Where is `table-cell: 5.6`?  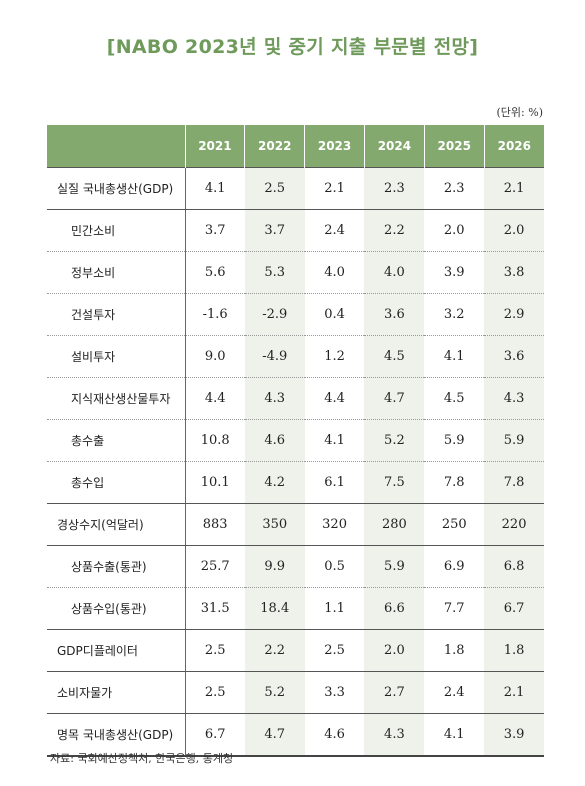 table-cell: 5.6 is located at coordinates (215, 272).